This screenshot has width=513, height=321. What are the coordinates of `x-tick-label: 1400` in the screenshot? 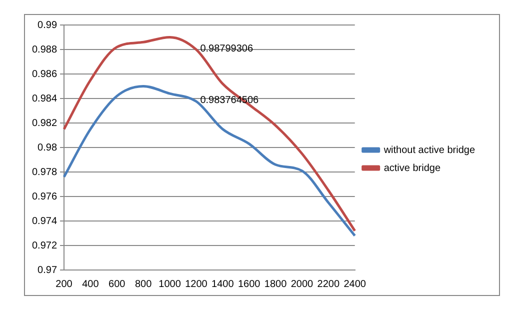 It's located at (223, 284).